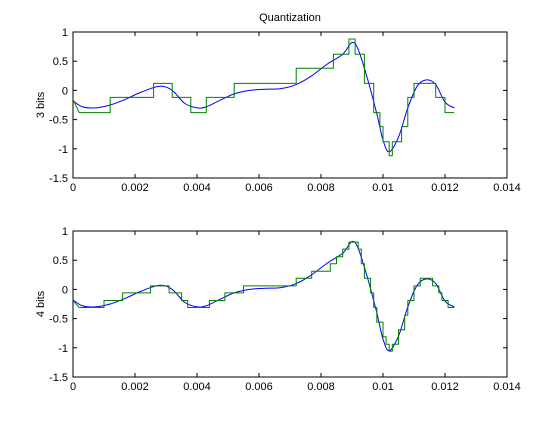 The height and width of the screenshot is (425, 560). Describe the element at coordinates (41, 303) in the screenshot. I see `y-axis-label: 4 bits` at that location.